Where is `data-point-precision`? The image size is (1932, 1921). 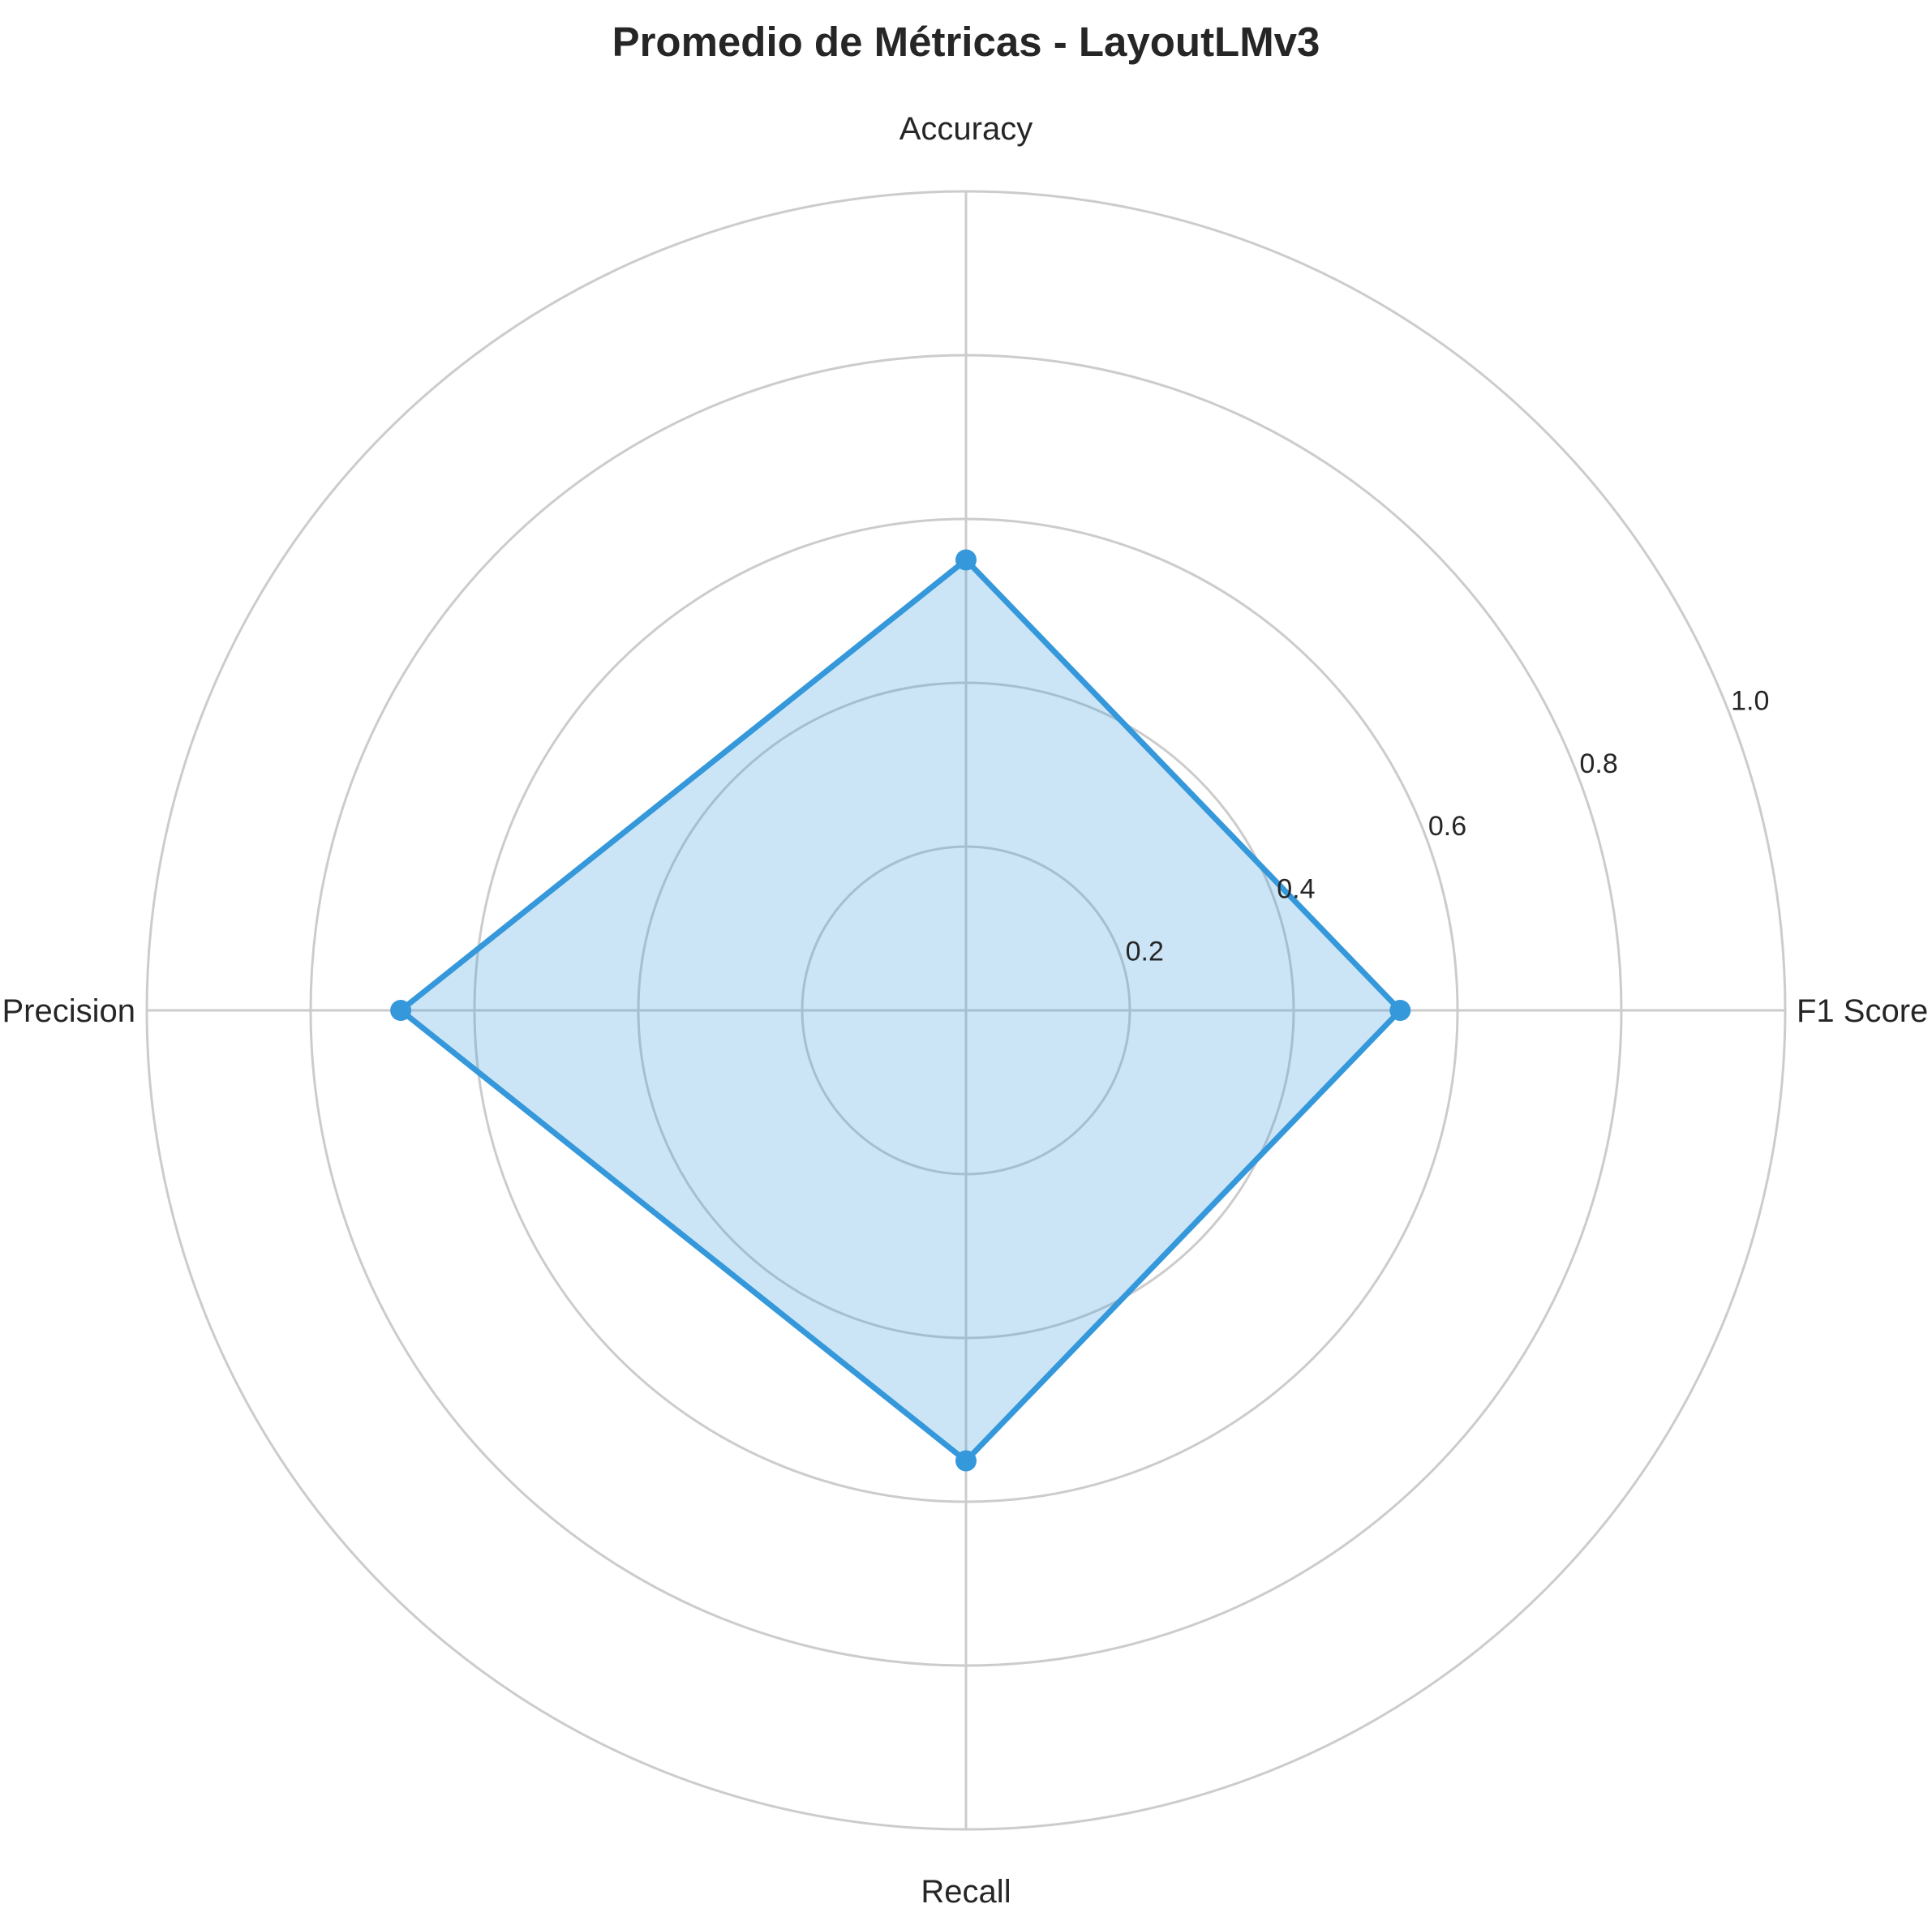 data-point-precision is located at coordinates (401, 1010).